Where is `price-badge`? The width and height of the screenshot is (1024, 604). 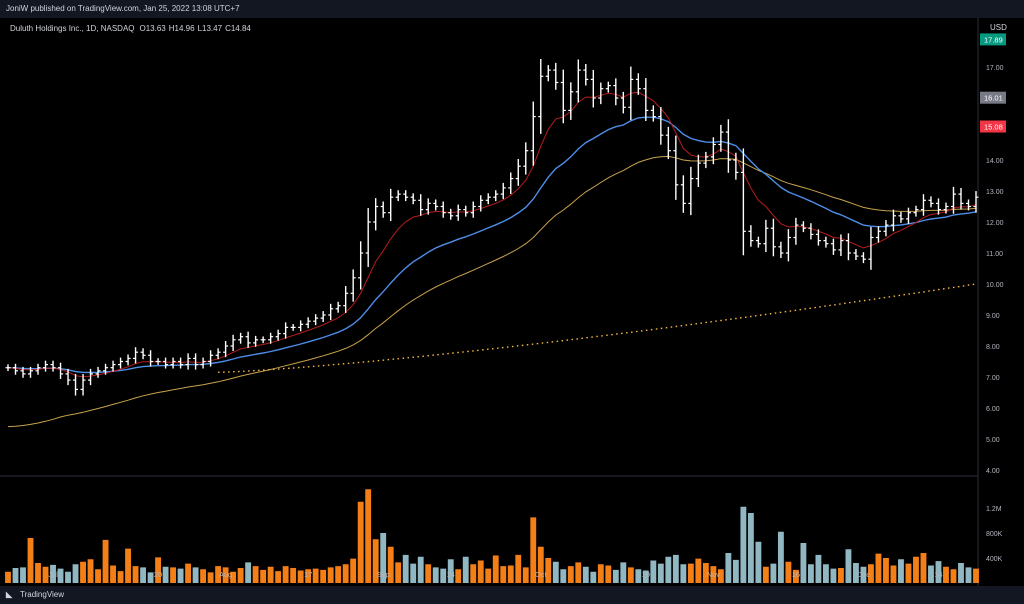
price-badge is located at coordinates (993, 126).